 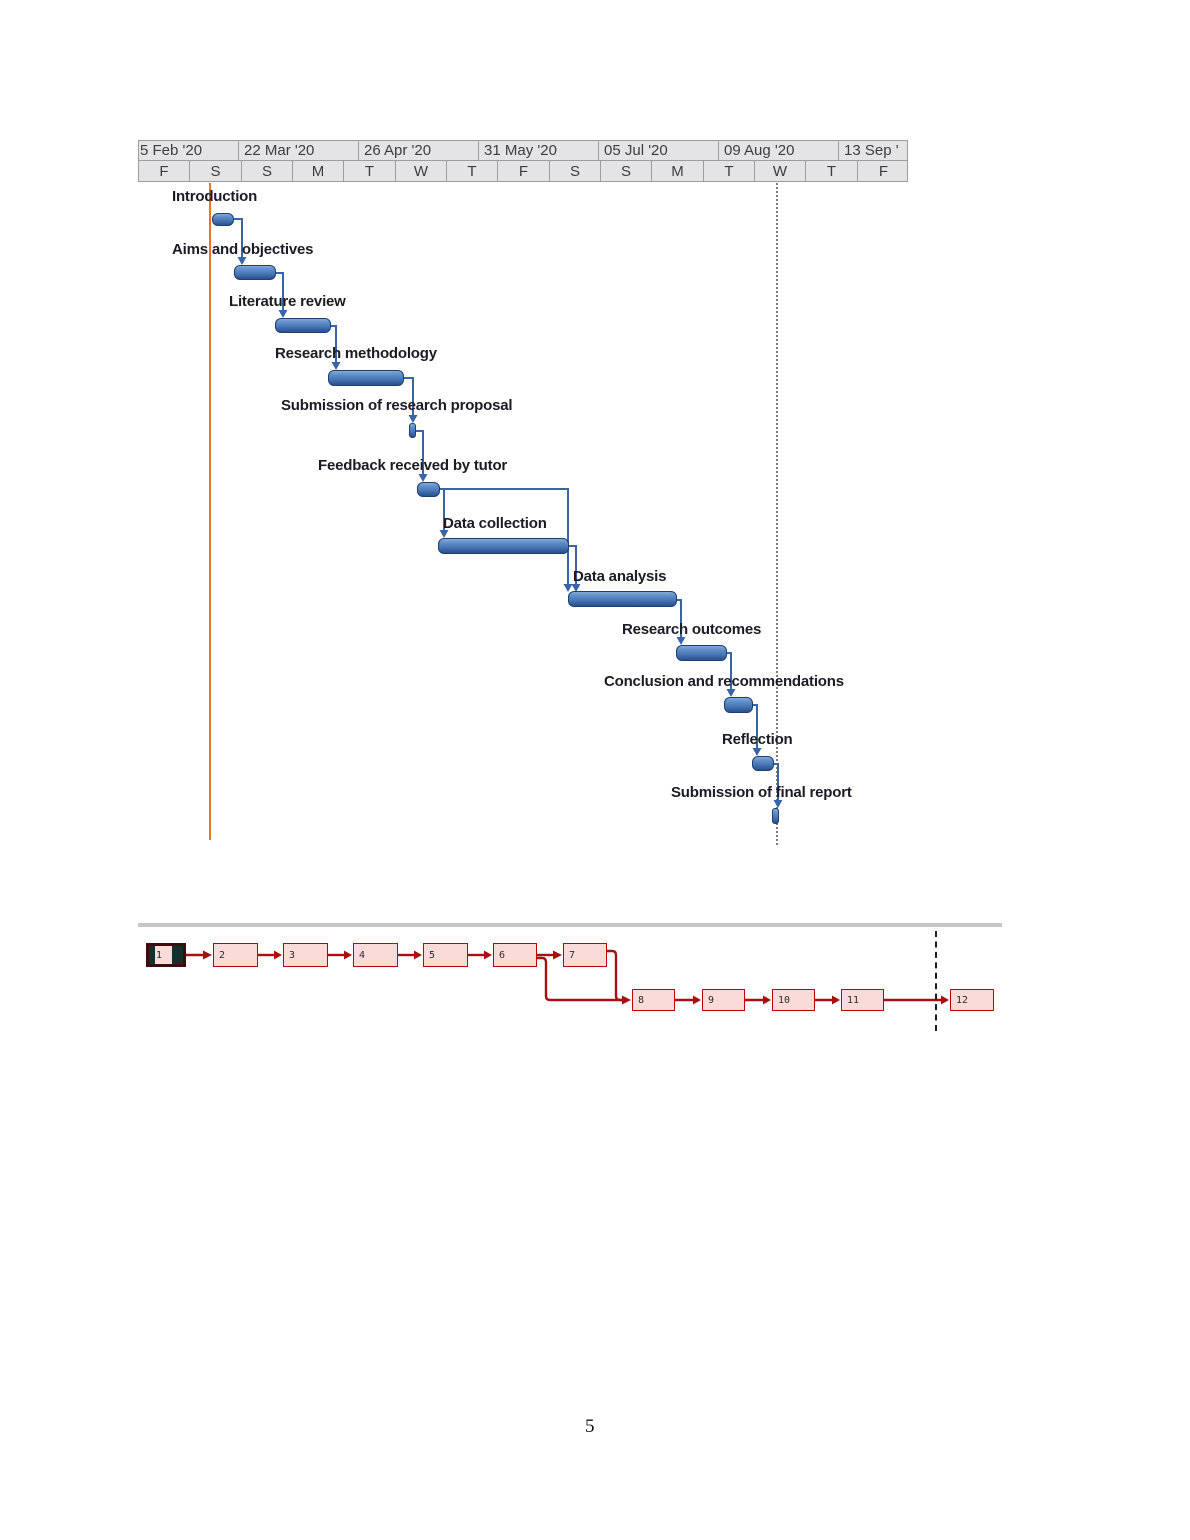 What do you see at coordinates (701, 653) in the screenshot?
I see `task-bar-research-outcomes` at bounding box center [701, 653].